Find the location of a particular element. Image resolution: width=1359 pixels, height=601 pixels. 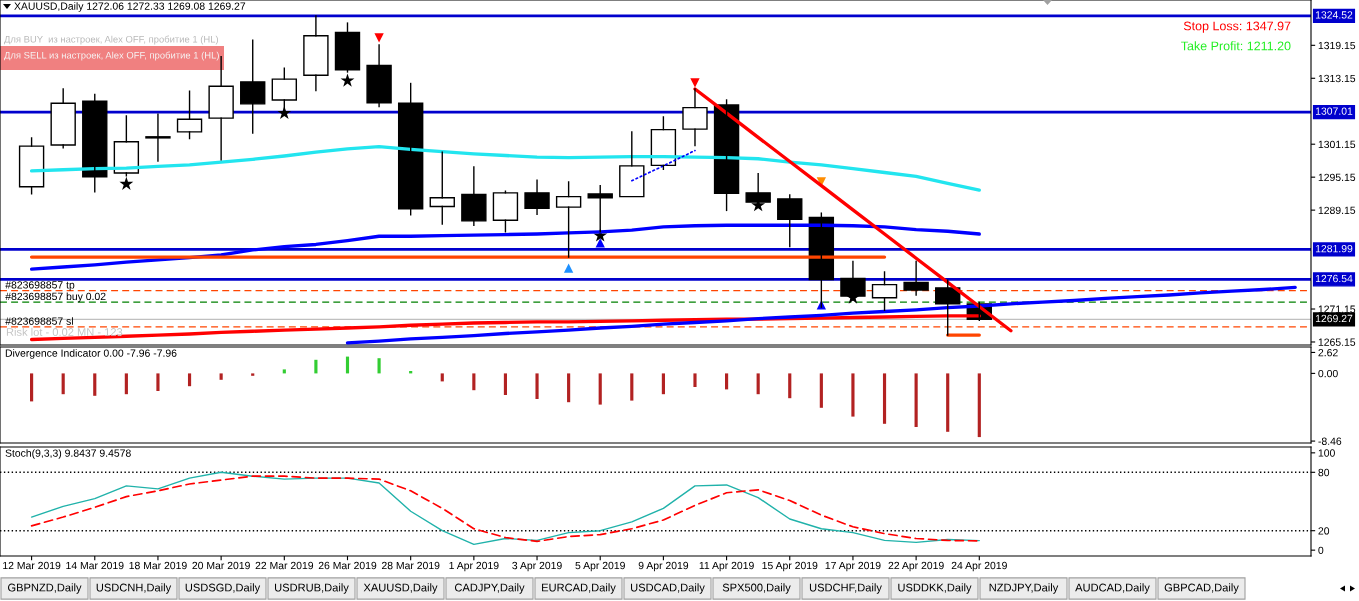

text: SPX500,Daily is located at coordinates (756, 588).